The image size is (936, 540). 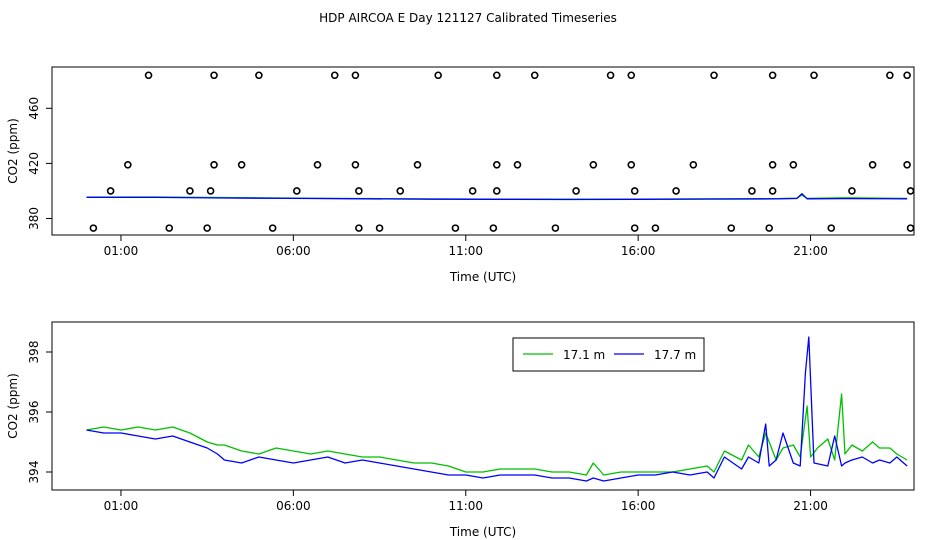 I want to click on legend: 17.1 m 17.7 m, so click(x=608, y=354).